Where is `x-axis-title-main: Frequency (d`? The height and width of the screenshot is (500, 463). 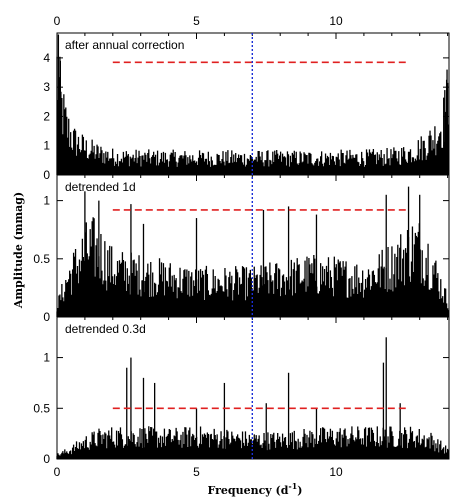
x-axis-title-main: Frequency (d is located at coordinates (247, 490).